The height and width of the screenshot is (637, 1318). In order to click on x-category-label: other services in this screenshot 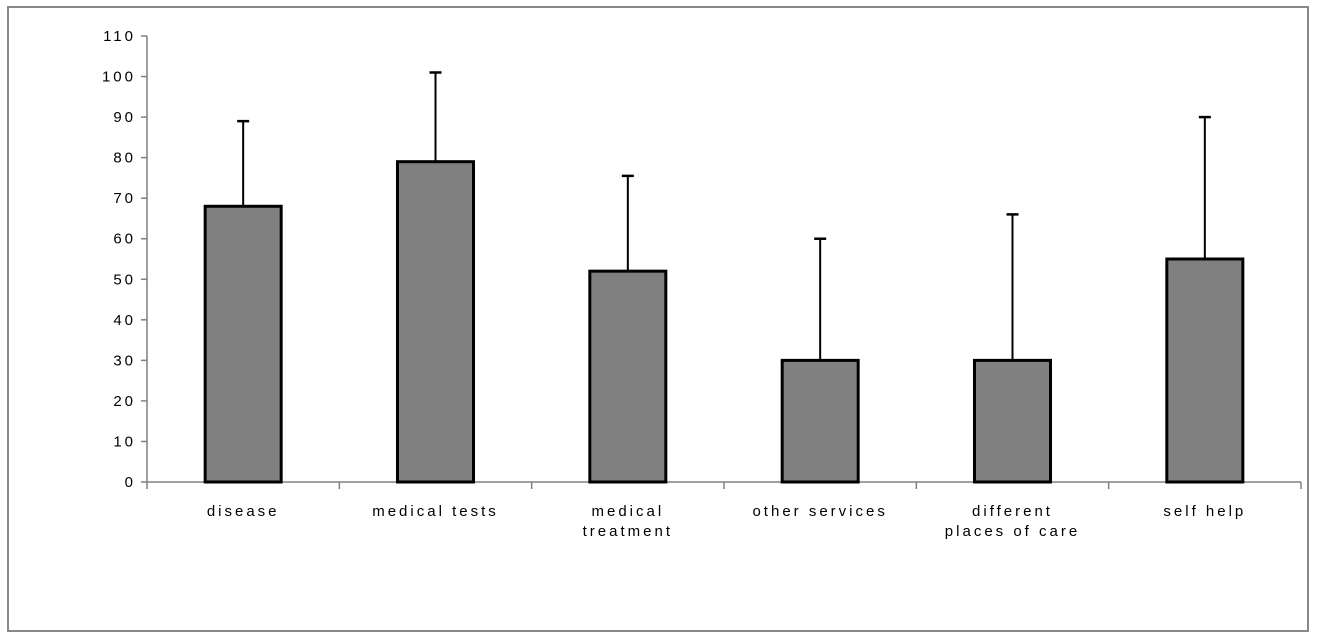, I will do `click(819, 511)`.